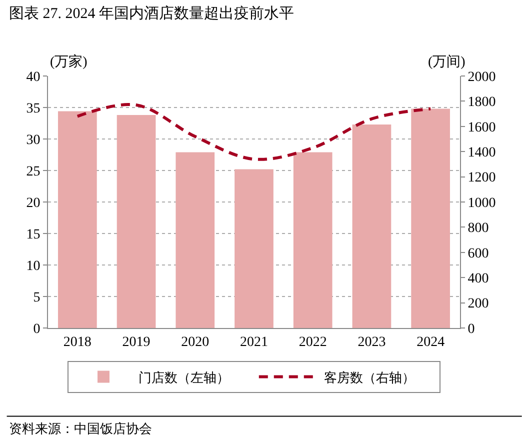  Describe the element at coordinates (478, 228) in the screenshot. I see `y2-tick-label: 800` at that location.